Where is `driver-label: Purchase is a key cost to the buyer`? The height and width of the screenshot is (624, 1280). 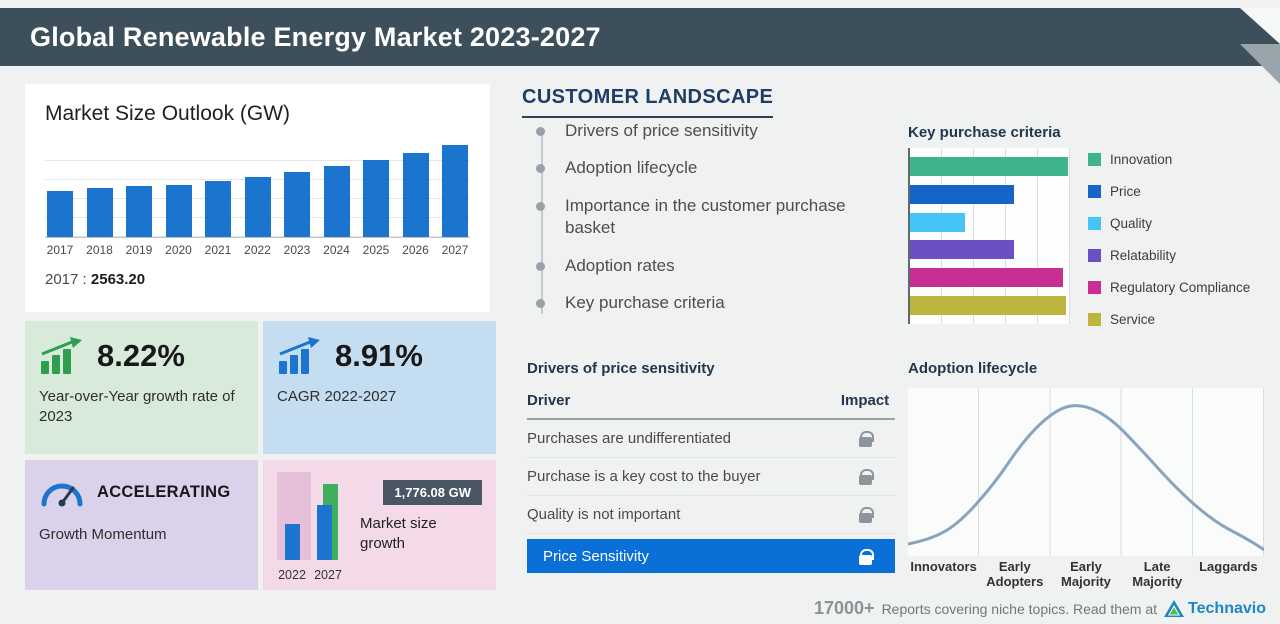
driver-label: Purchase is a key cost to the buyer is located at coordinates (644, 476).